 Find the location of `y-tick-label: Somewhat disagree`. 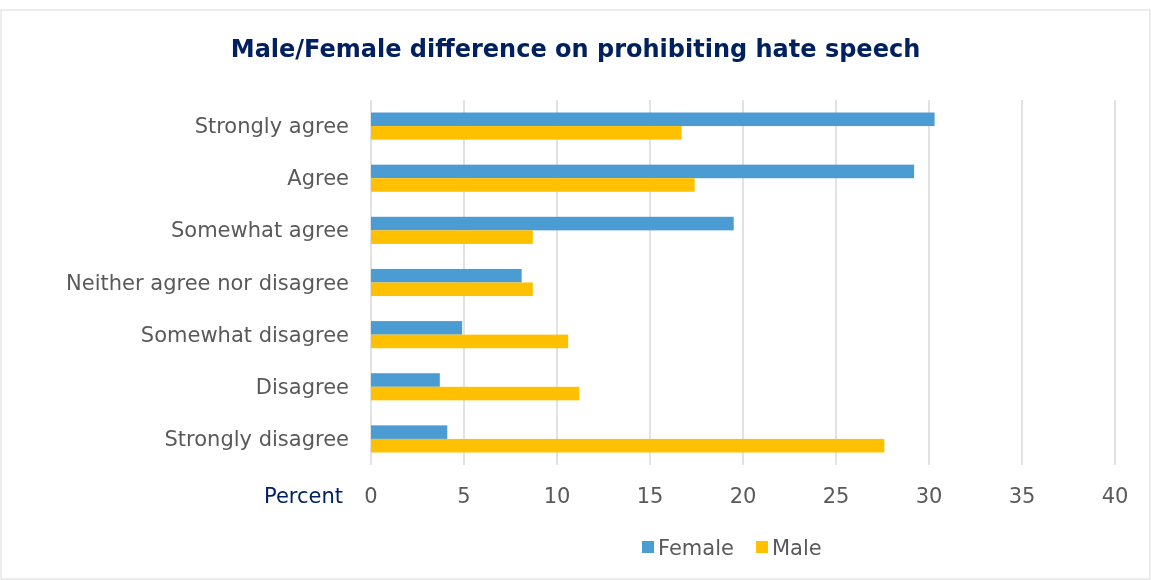

y-tick-label: Somewhat disagree is located at coordinates (244, 334).